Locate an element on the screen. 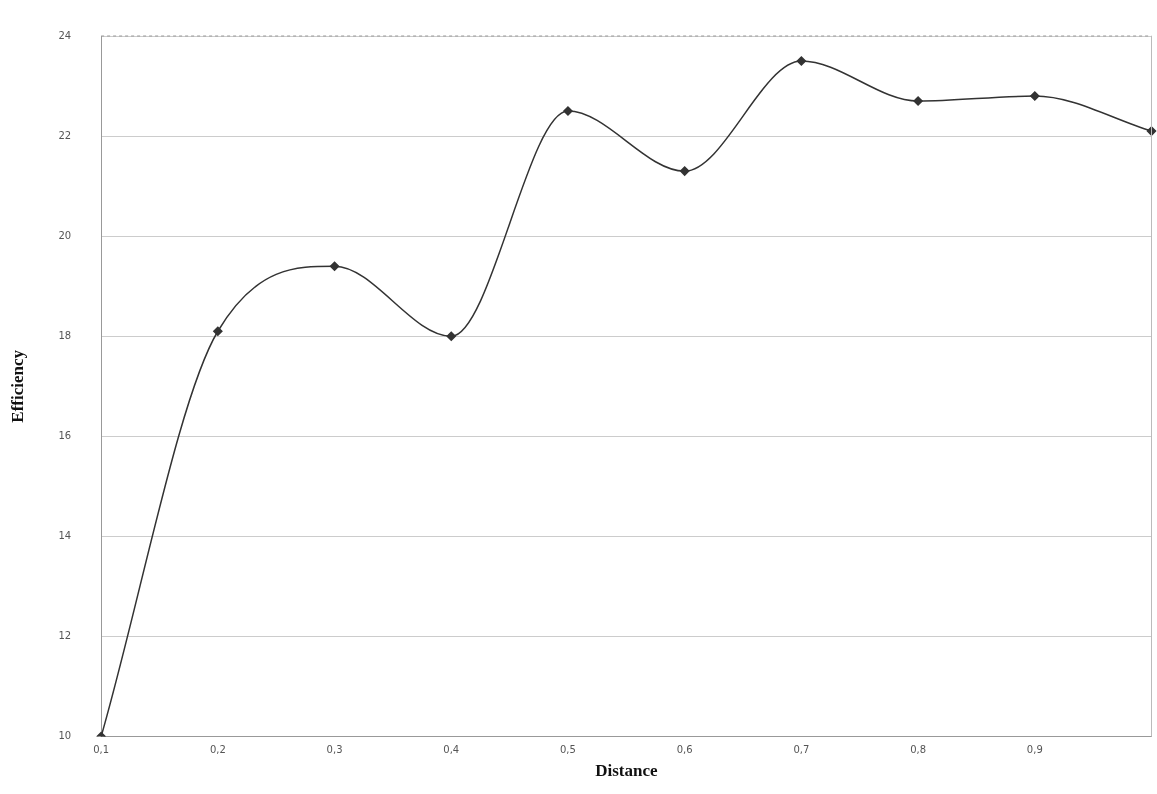 This screenshot has width=1157, height=794. x-tick-label: 0,2 is located at coordinates (217, 750).